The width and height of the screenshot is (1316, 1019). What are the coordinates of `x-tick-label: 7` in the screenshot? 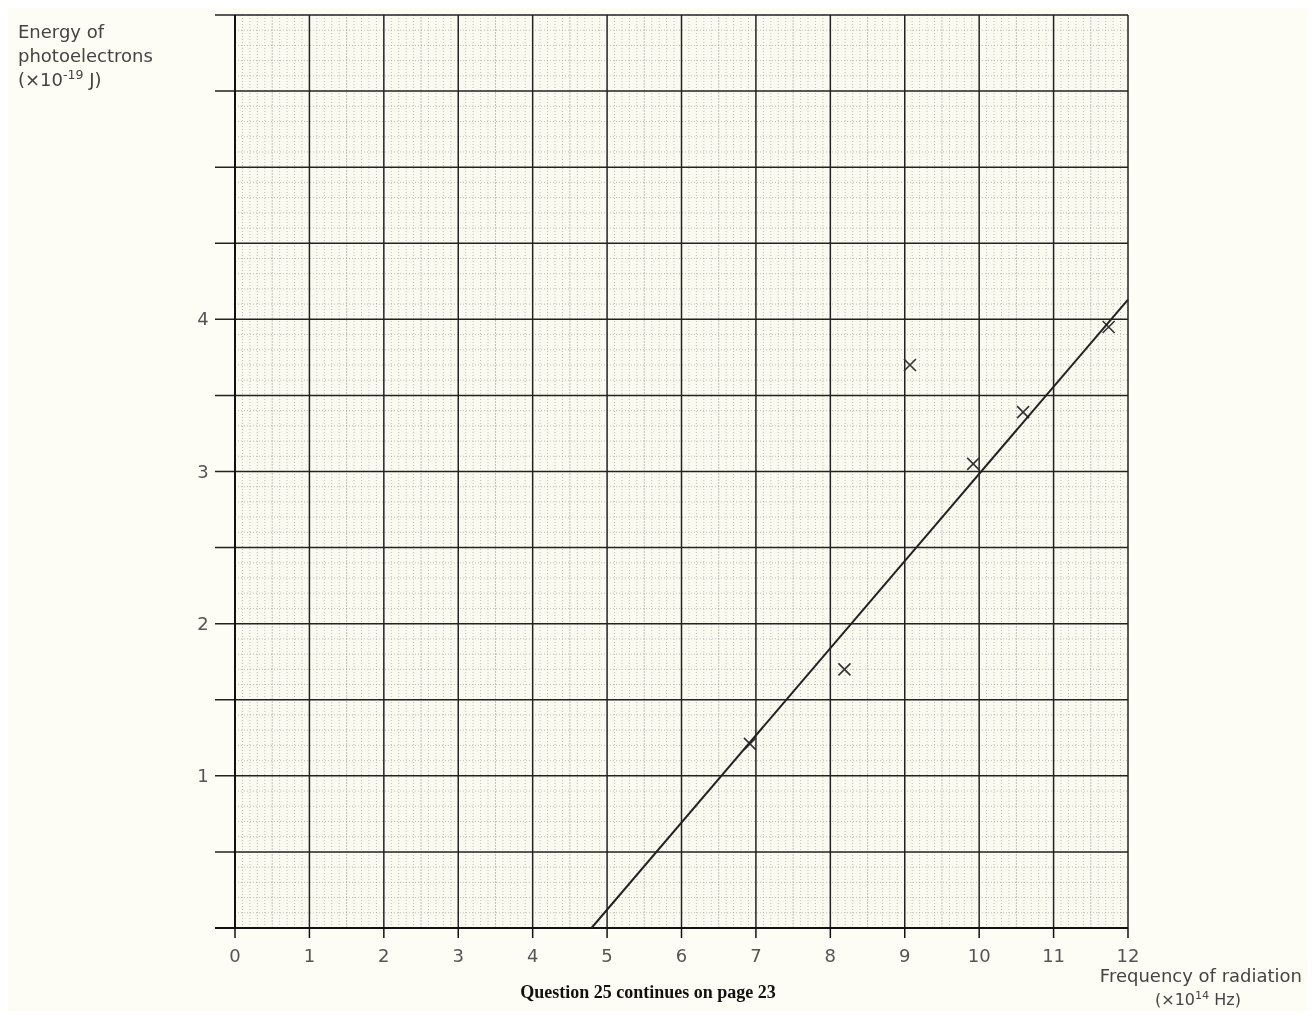 It's located at (756, 955).